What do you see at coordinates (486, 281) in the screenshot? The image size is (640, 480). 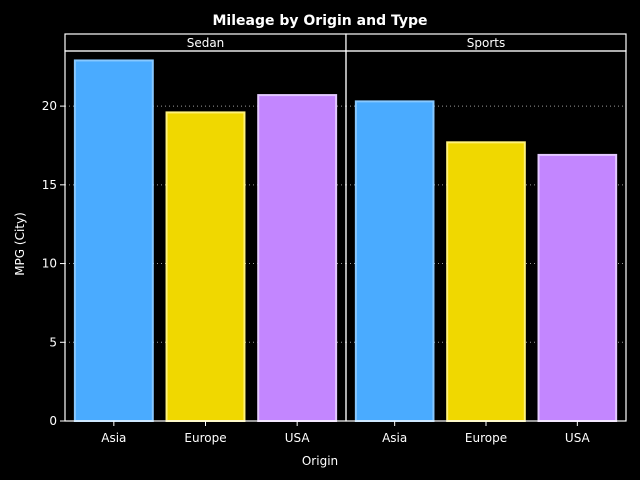 I see `bar-sports-europe` at bounding box center [486, 281].